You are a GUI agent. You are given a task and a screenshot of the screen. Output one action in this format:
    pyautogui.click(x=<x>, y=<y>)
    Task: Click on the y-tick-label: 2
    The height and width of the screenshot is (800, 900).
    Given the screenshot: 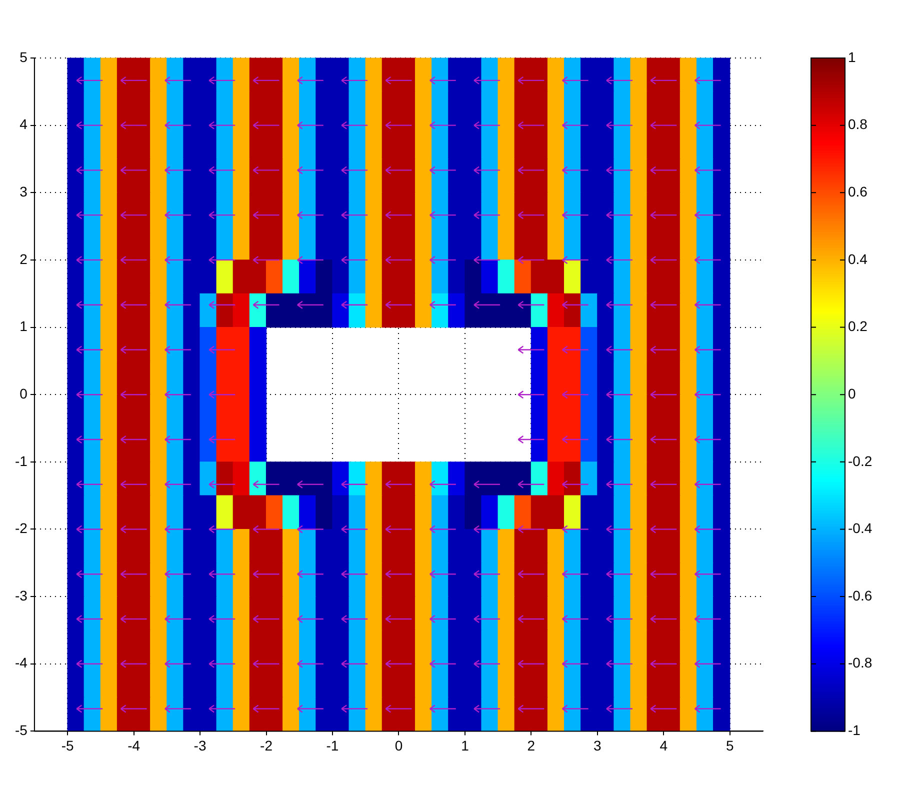 What is the action you would take?
    pyautogui.click(x=24, y=258)
    